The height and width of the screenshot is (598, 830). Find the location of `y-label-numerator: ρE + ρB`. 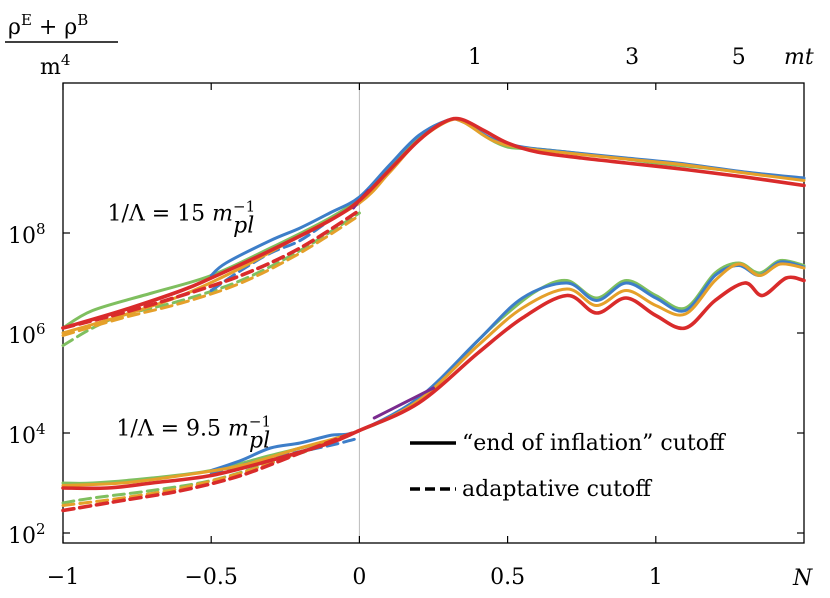

y-label-numerator: ρE + ρB is located at coordinates (48, 25).